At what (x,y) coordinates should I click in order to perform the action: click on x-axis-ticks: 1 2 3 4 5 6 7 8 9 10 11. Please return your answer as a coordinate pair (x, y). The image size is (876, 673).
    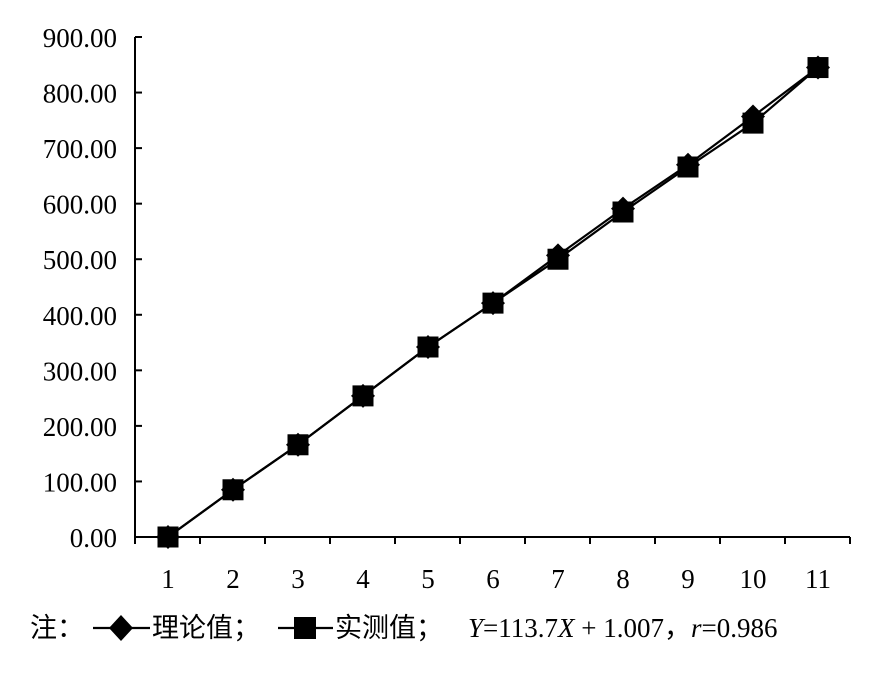
    Looking at the image, I should click on (492, 565).